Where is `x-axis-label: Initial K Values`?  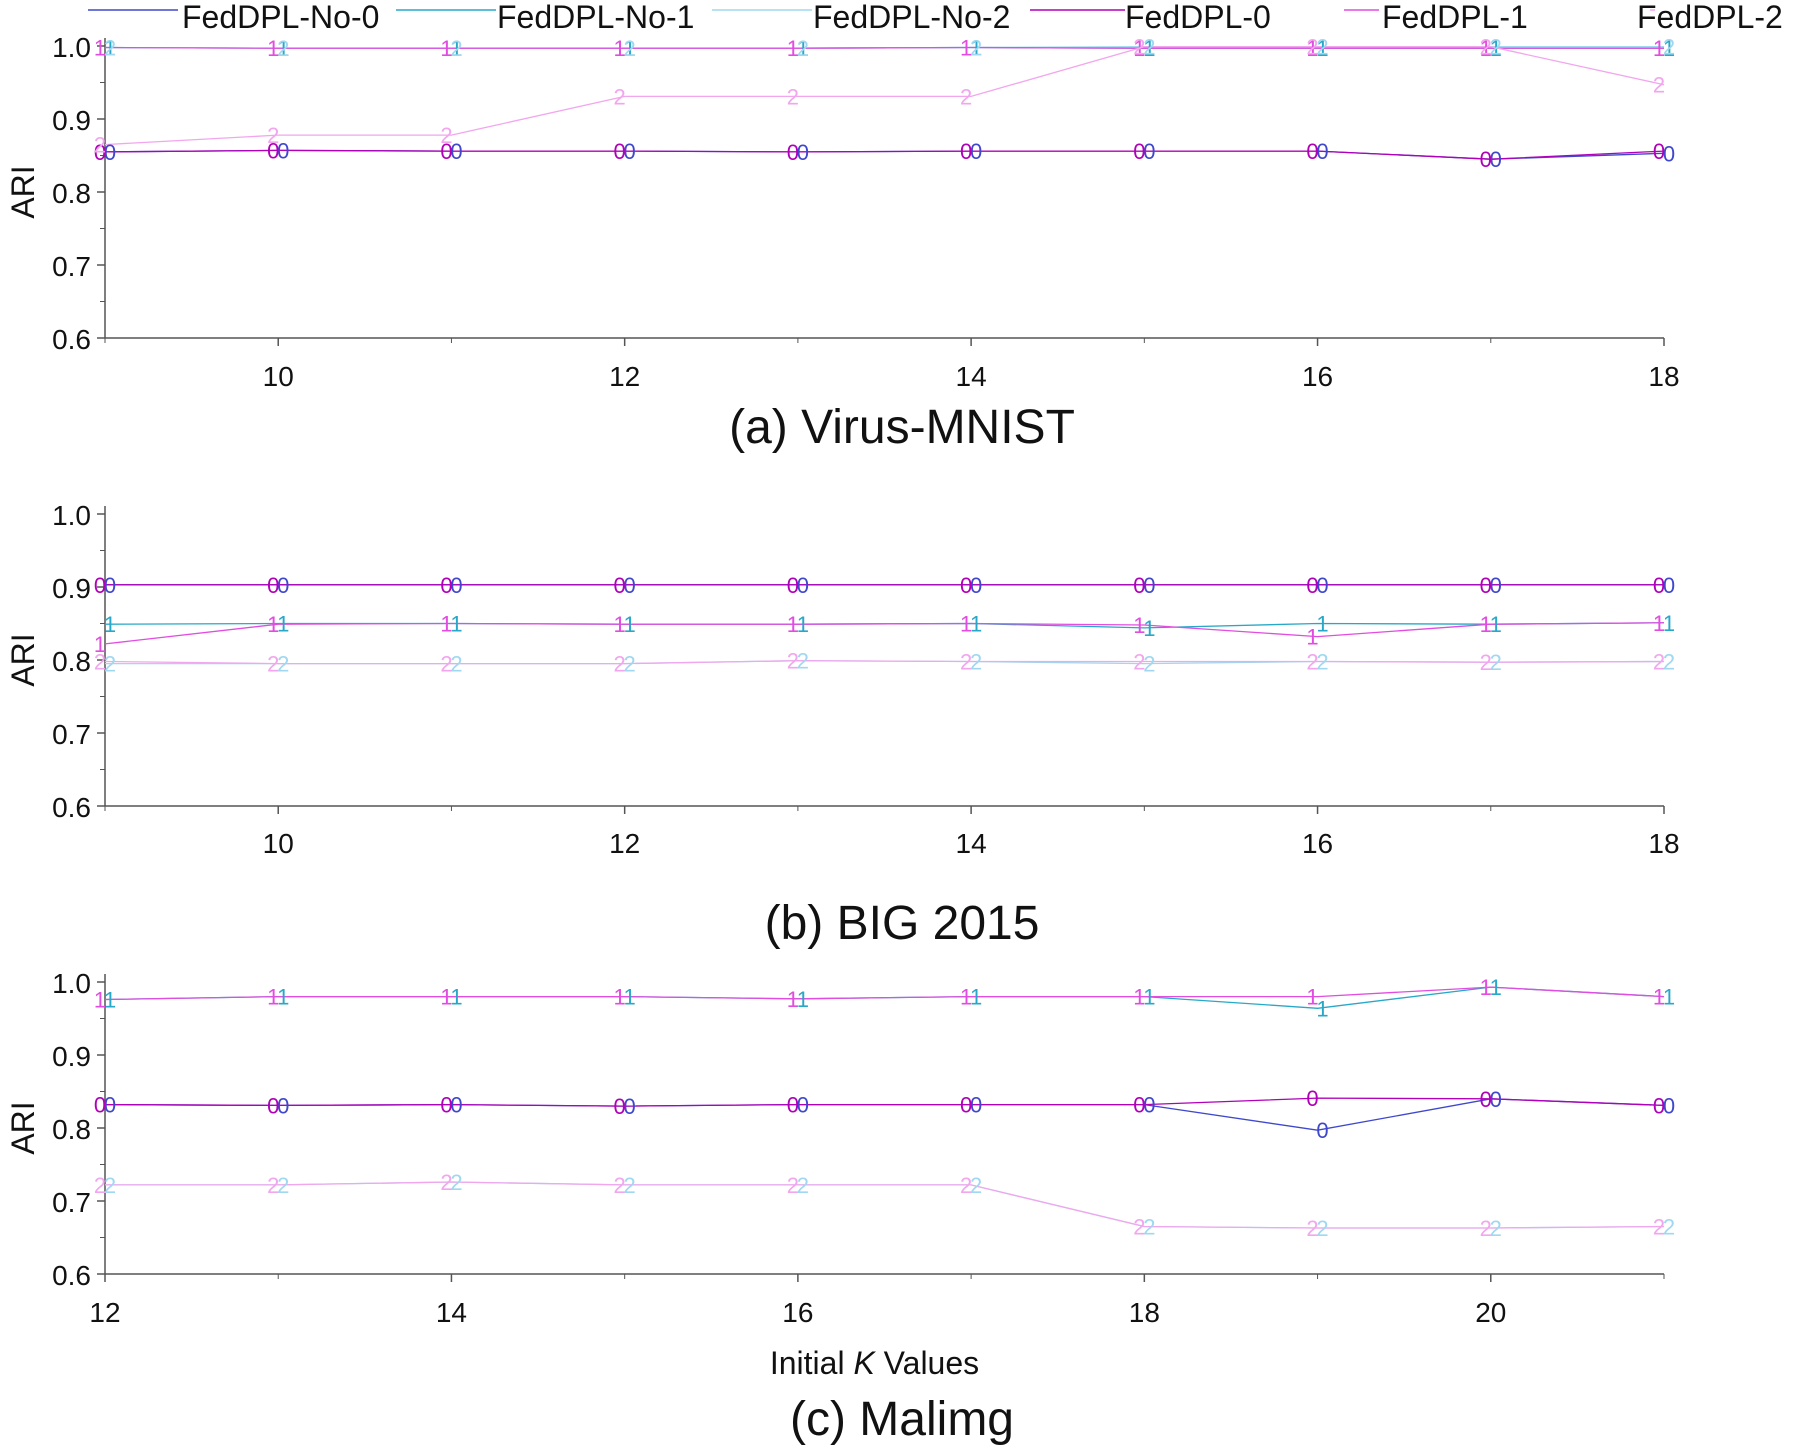 x-axis-label: Initial K Values is located at coordinates (874, 1363).